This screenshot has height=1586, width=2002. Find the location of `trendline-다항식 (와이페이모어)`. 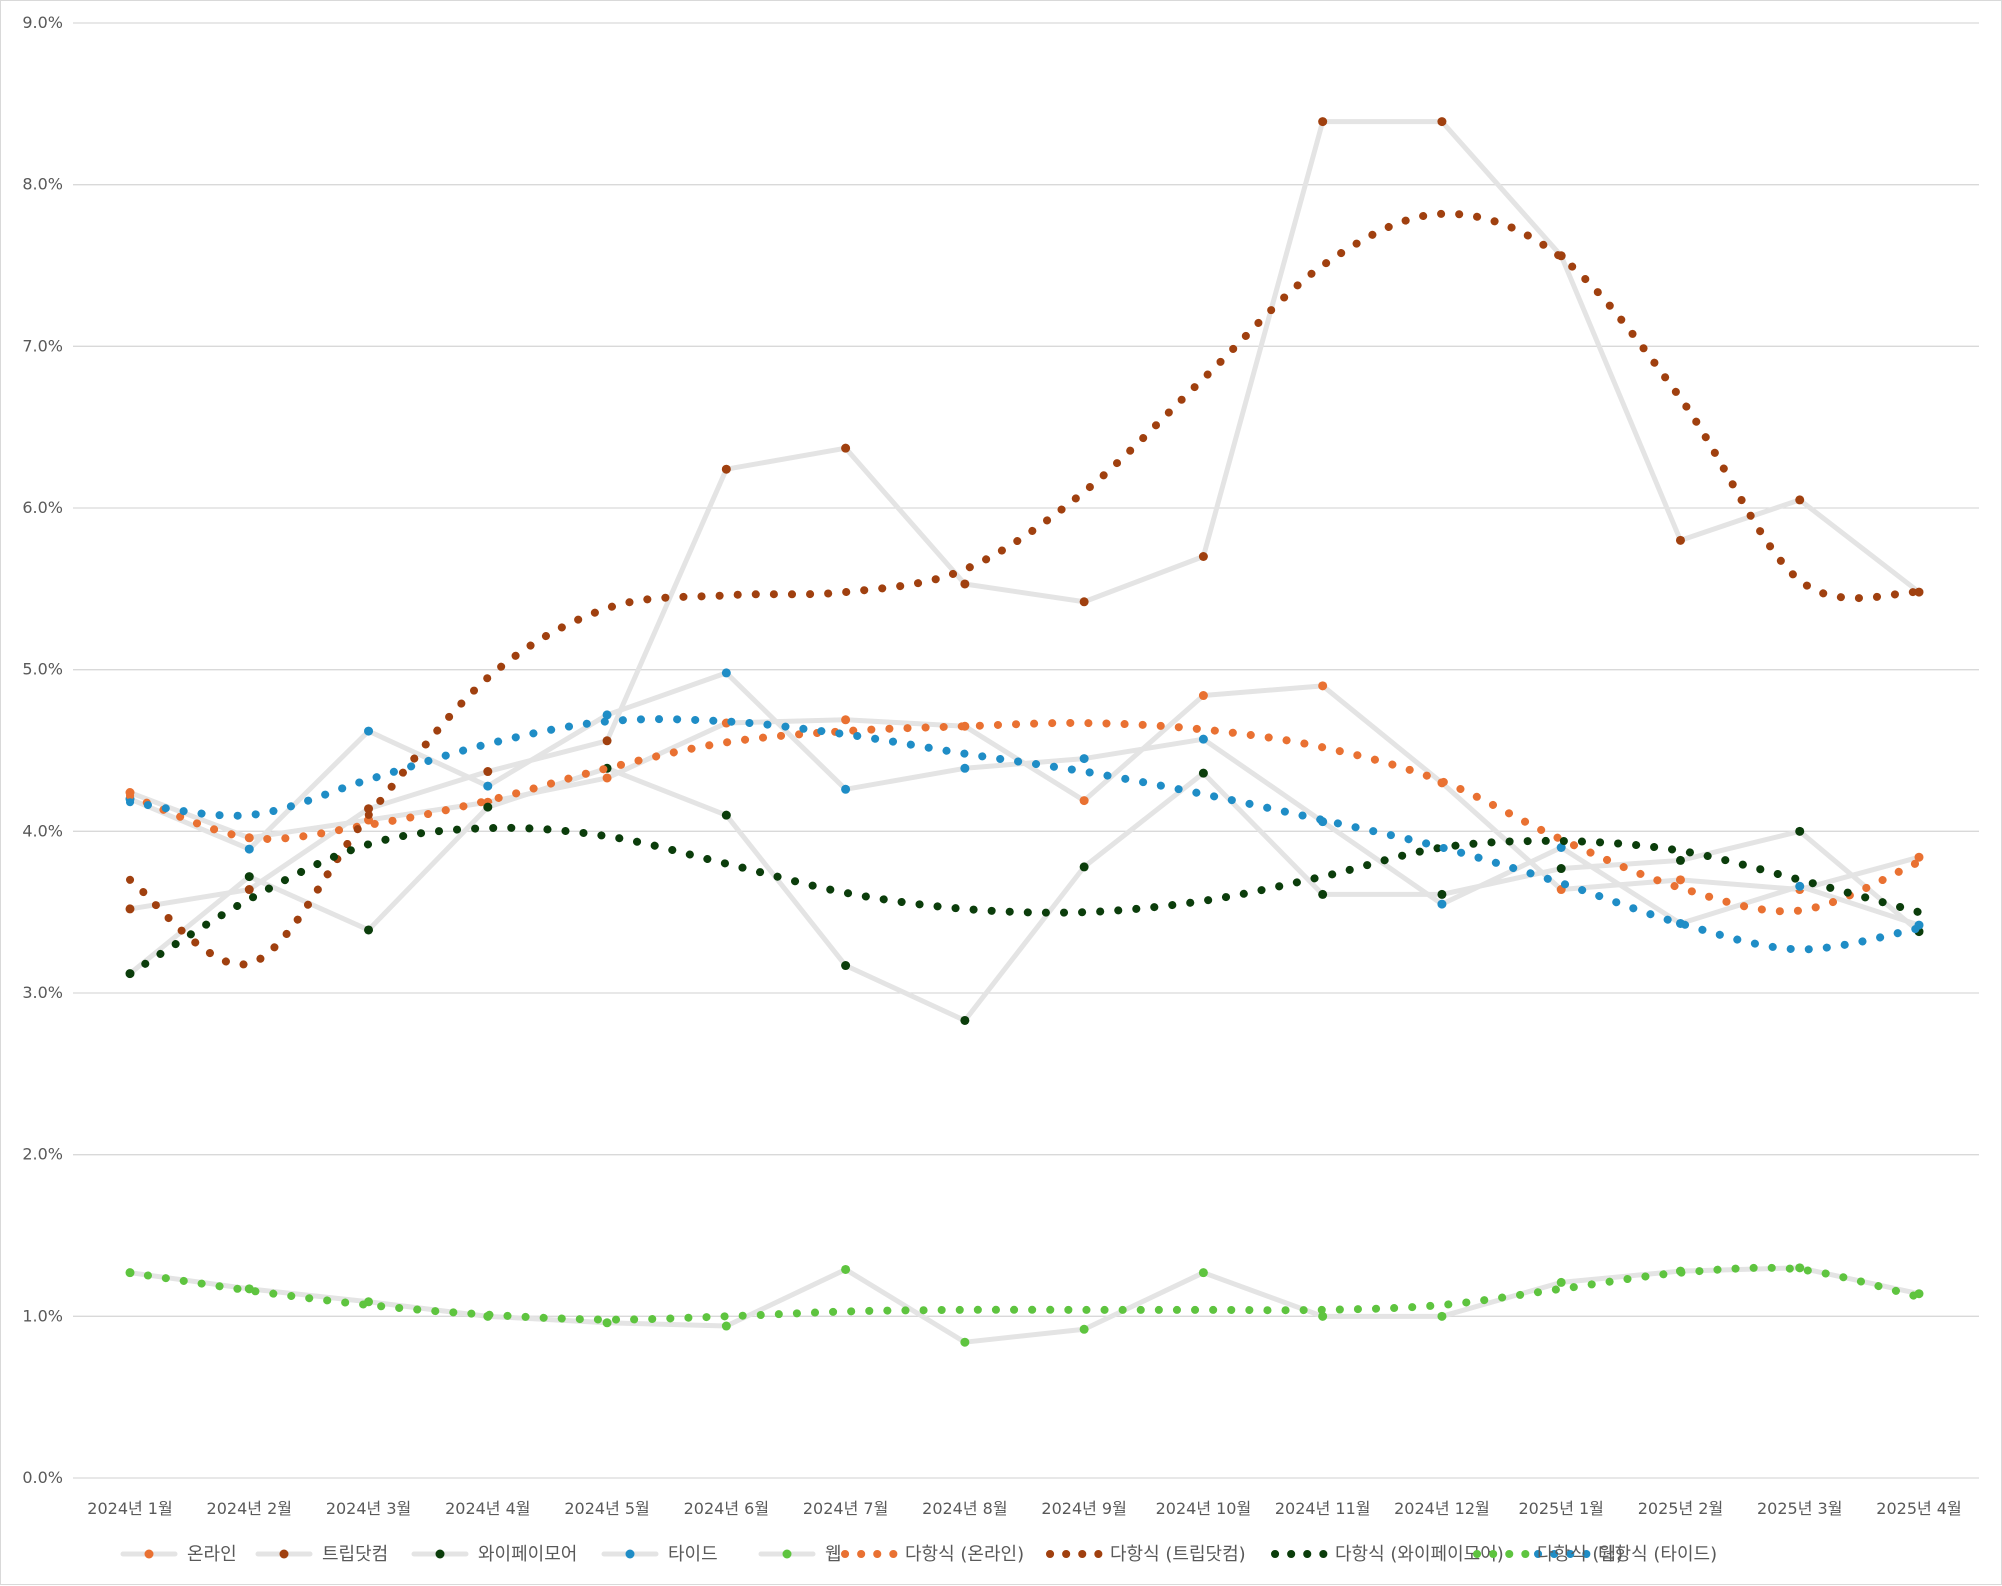

trendline-다항식 (와이페이모어) is located at coordinates (1024, 900).